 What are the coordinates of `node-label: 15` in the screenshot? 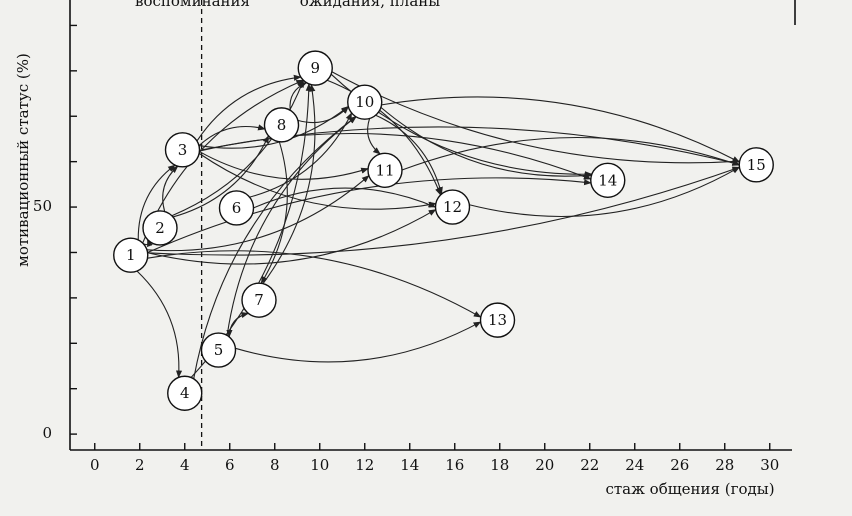 It's located at (756, 165).